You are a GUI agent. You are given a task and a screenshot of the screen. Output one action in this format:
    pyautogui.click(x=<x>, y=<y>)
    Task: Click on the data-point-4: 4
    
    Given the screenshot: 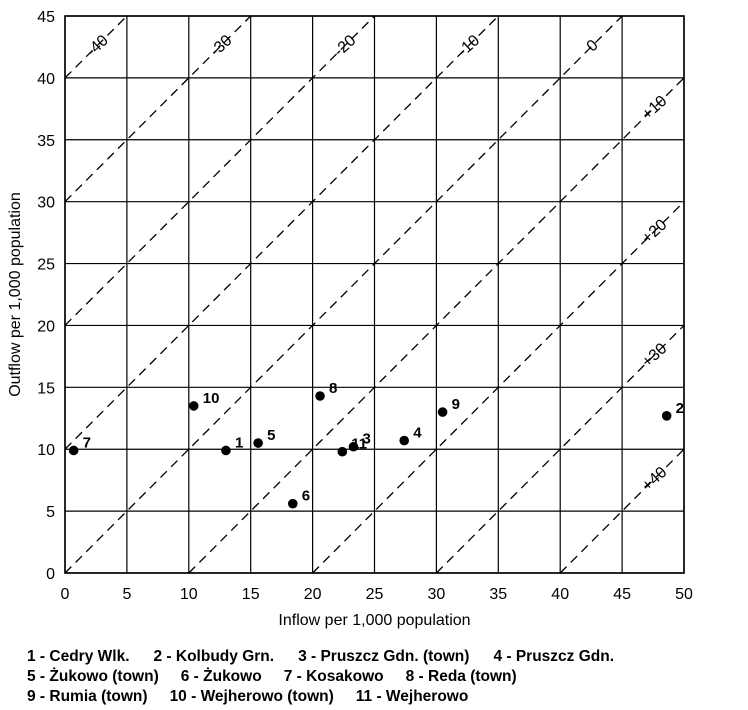 What is the action you would take?
    pyautogui.click(x=410, y=435)
    